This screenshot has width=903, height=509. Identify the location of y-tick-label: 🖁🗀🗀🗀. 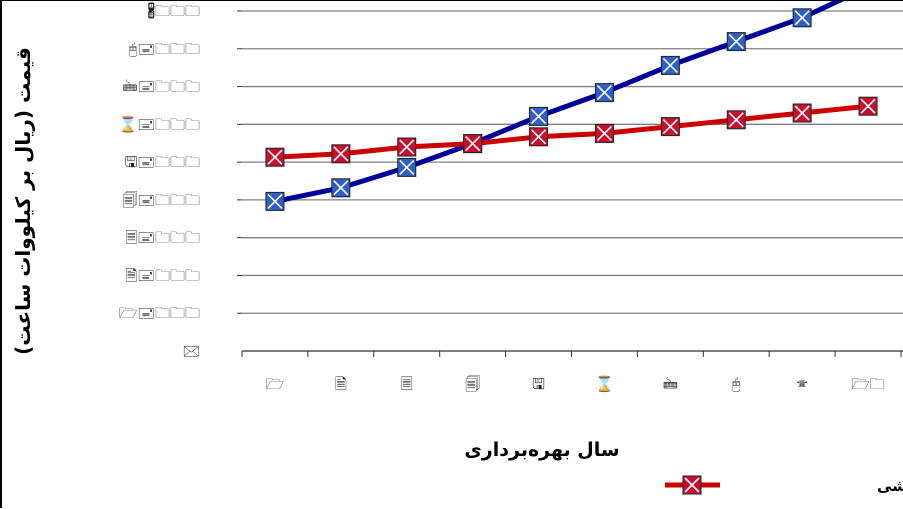
(173, 11).